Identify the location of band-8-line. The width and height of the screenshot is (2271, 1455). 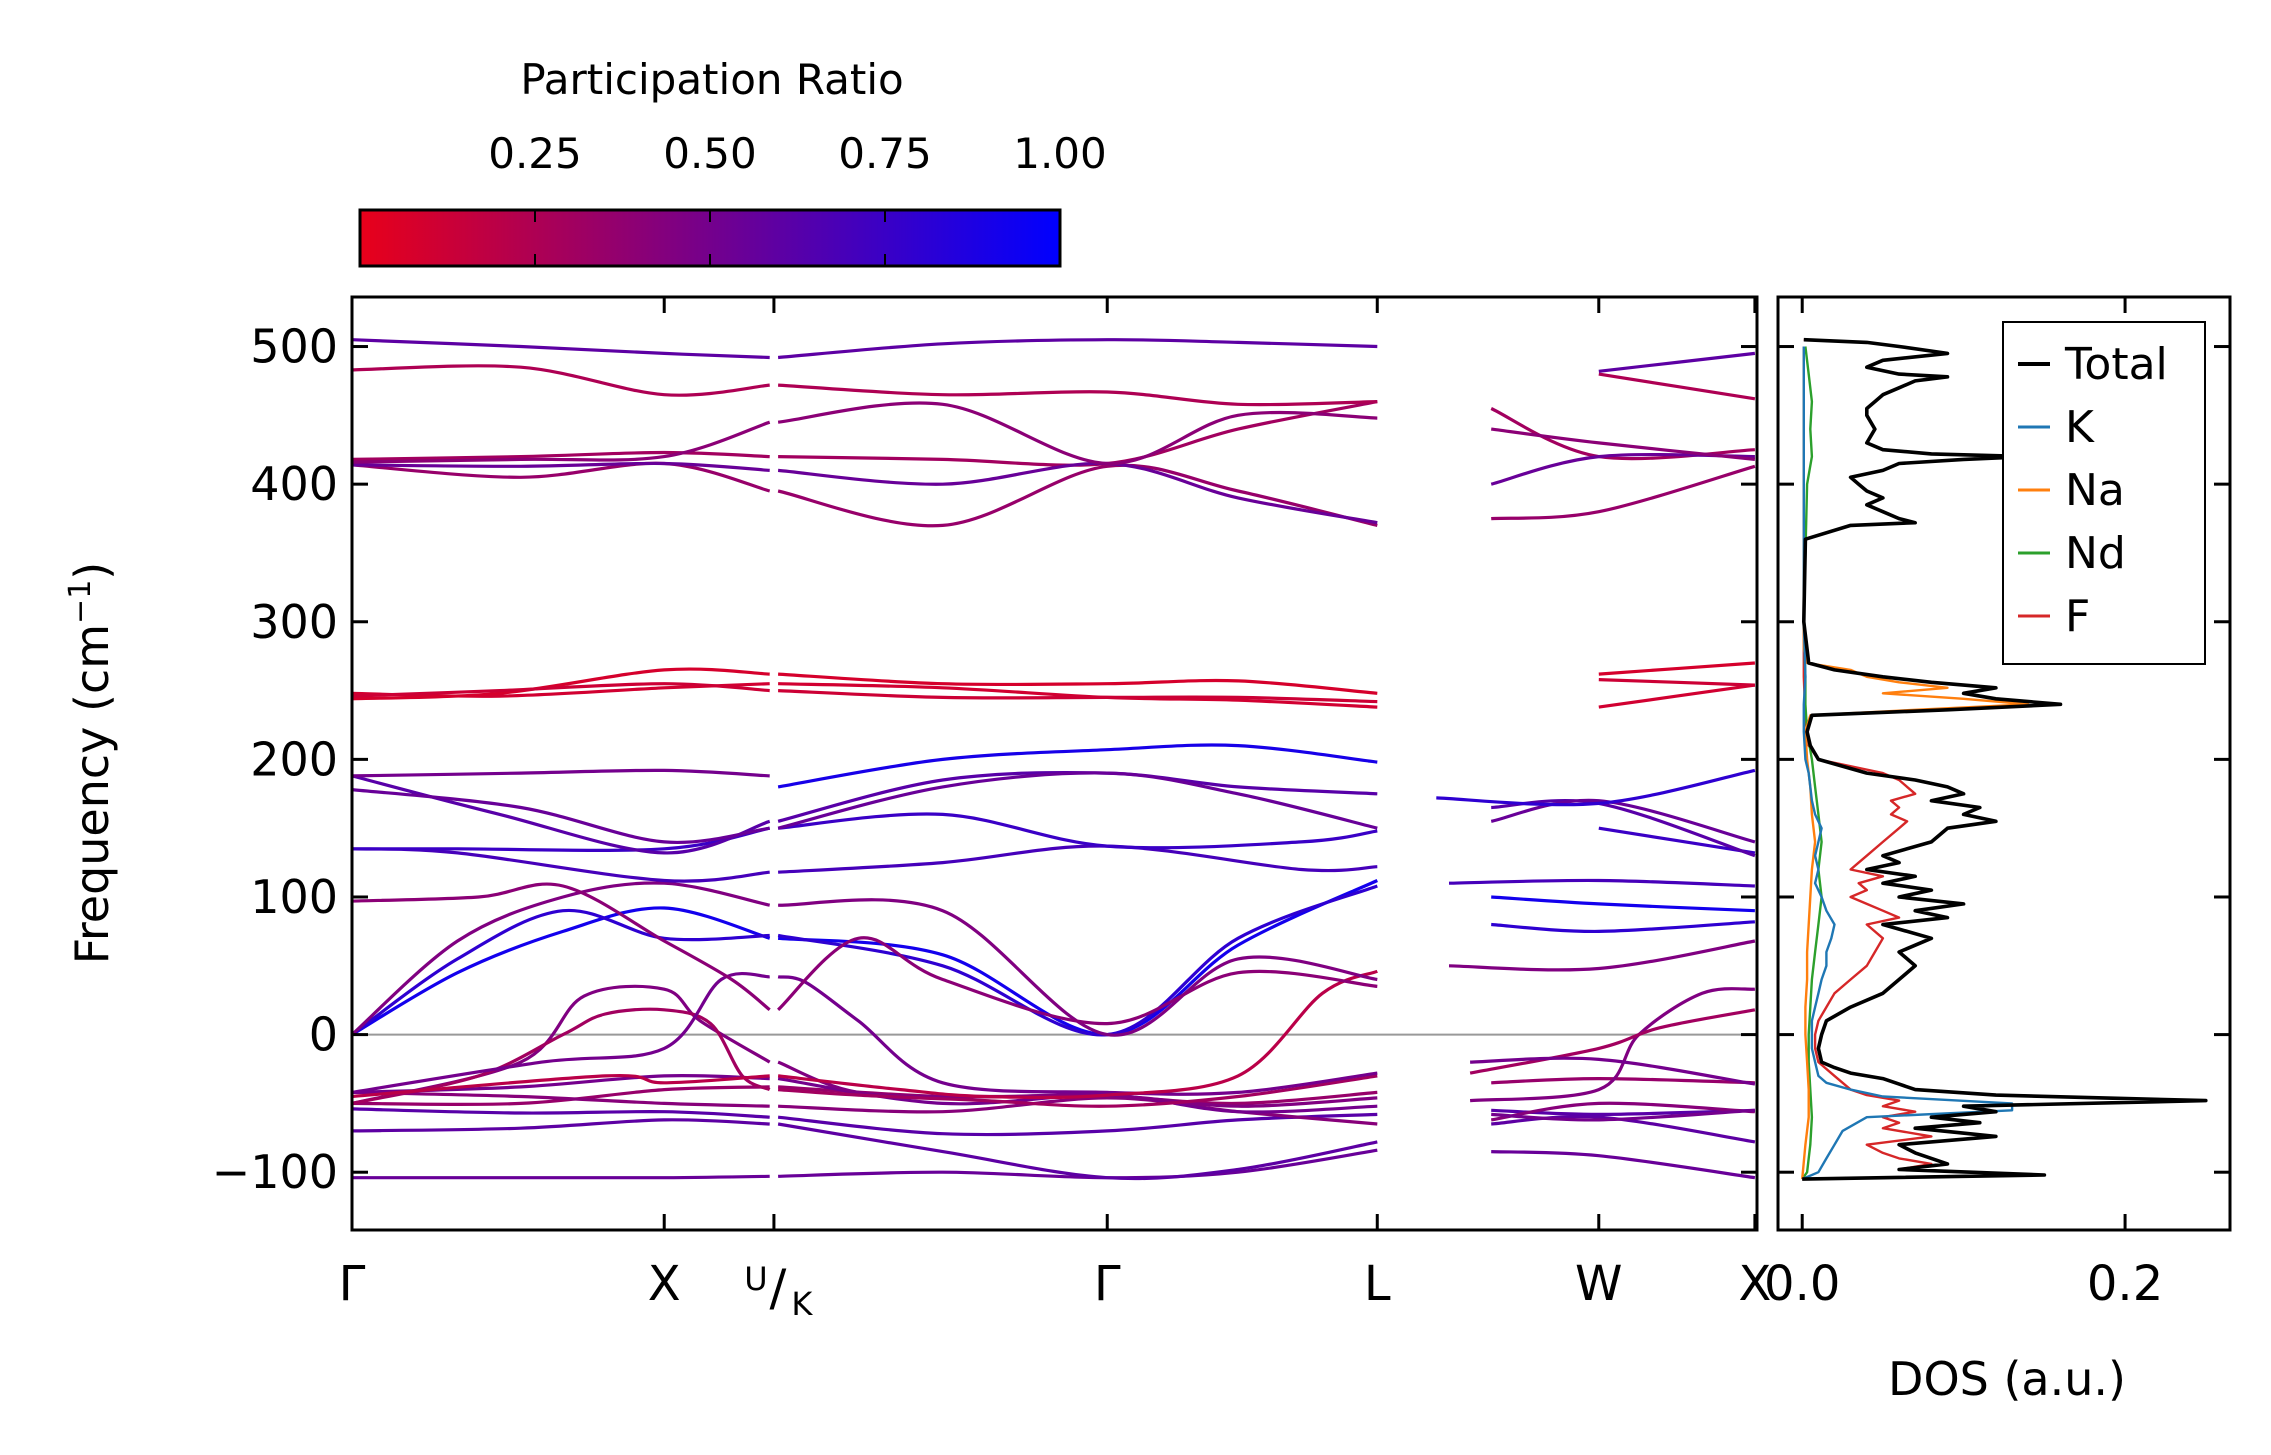
(1612, 1041).